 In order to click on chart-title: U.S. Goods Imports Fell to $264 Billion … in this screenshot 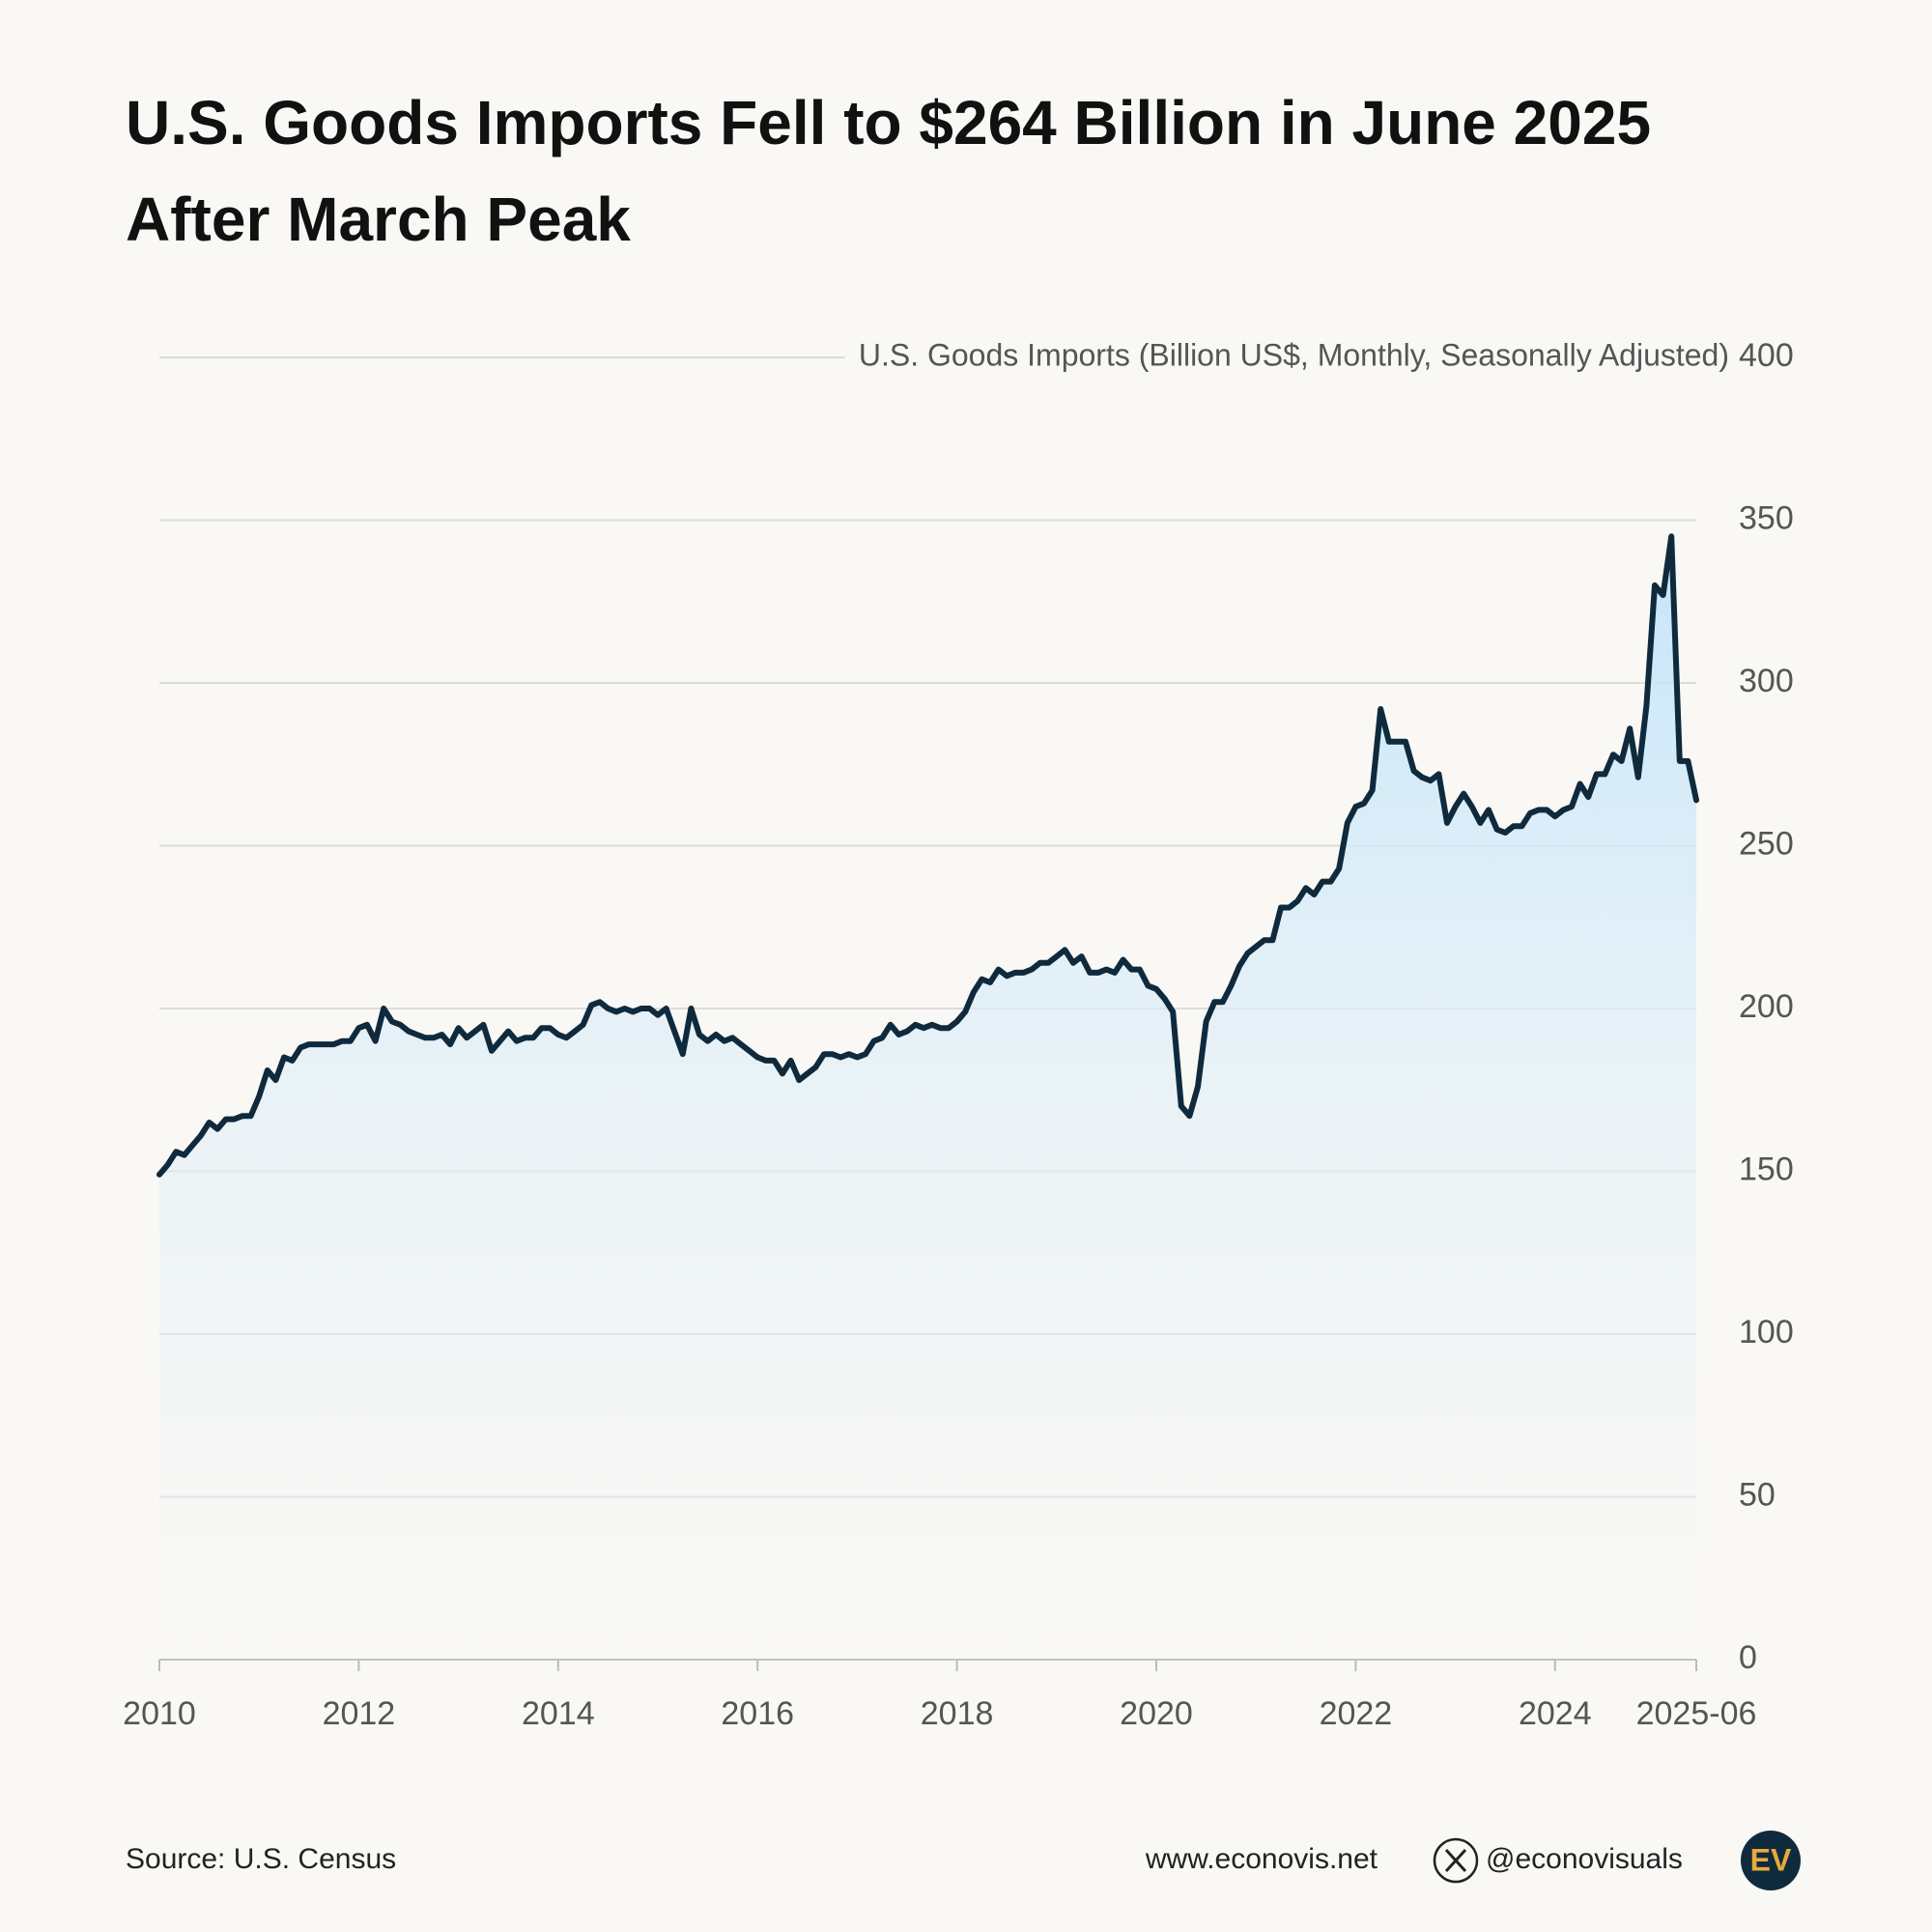, I will do `click(888, 122)`.